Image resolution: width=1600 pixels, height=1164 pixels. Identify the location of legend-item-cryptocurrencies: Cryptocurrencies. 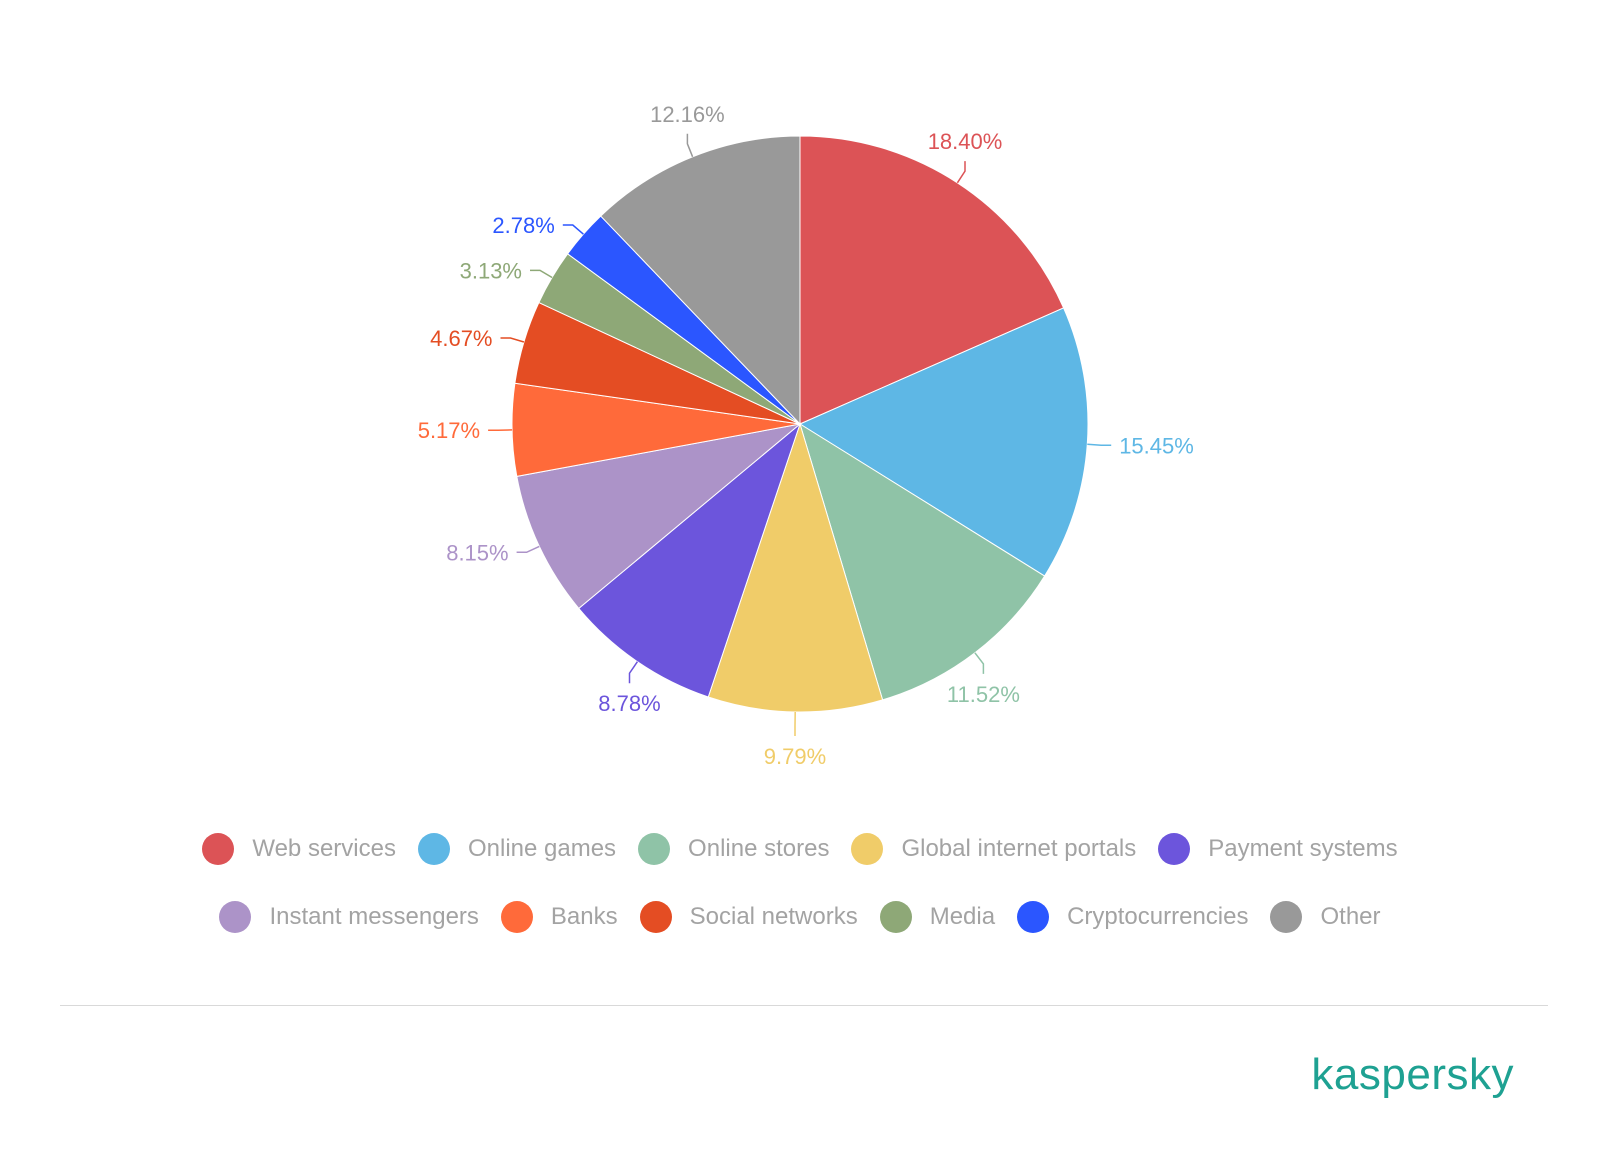
(1132, 917).